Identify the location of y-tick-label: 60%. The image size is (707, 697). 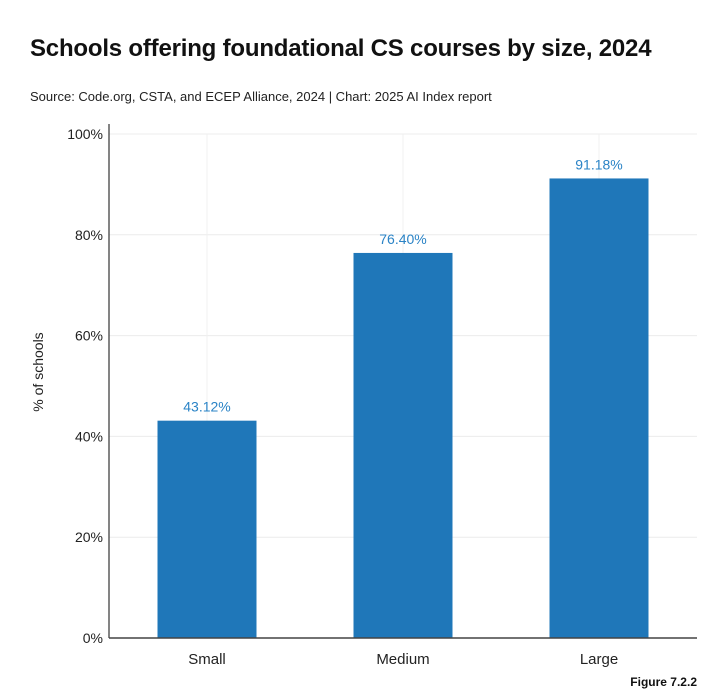
(89, 336).